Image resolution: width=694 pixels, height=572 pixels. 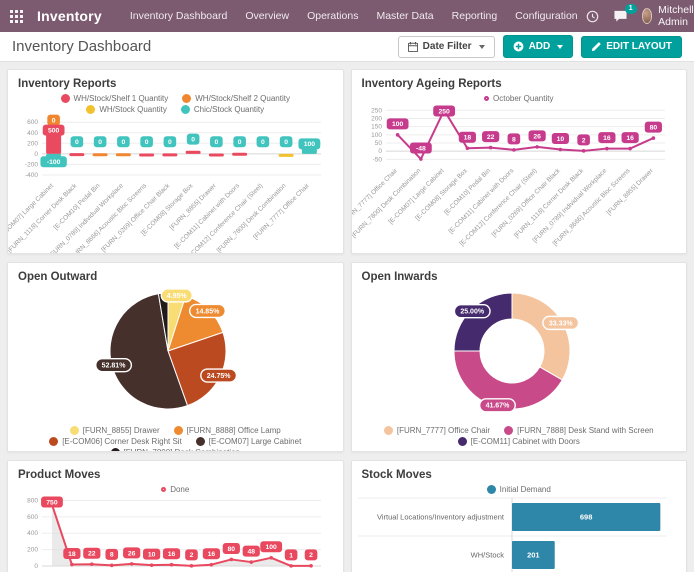 I want to click on legend-item: [FURN_8855] Drawer, so click(x=114, y=430).